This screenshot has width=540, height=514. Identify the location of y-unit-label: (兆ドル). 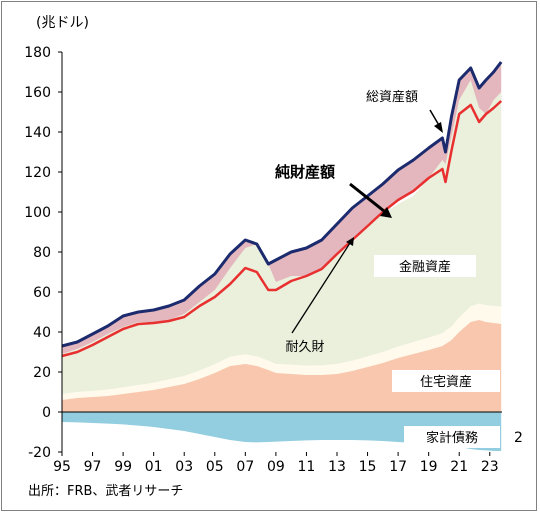
(62, 23).